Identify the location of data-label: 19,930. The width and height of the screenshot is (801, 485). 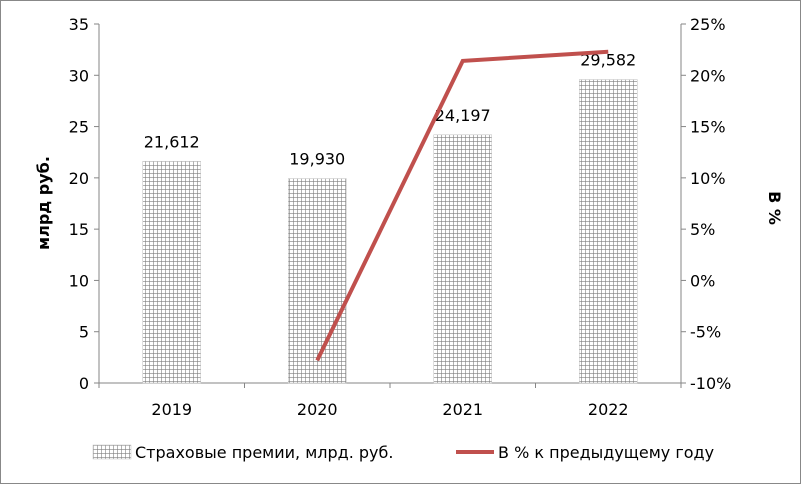
(317, 159).